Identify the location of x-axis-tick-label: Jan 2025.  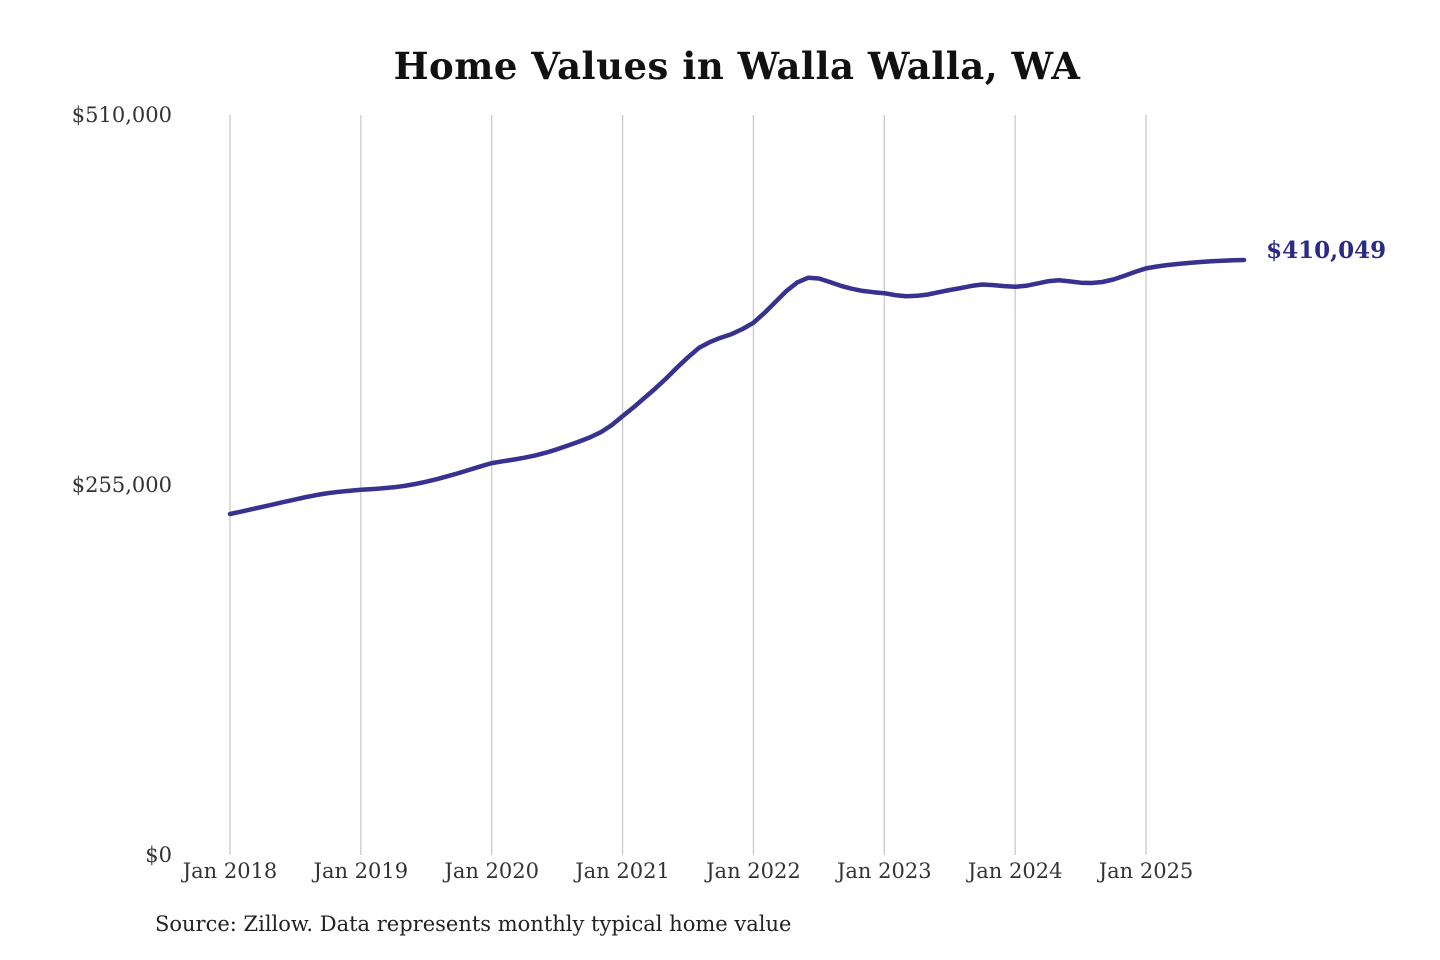
(1145, 871).